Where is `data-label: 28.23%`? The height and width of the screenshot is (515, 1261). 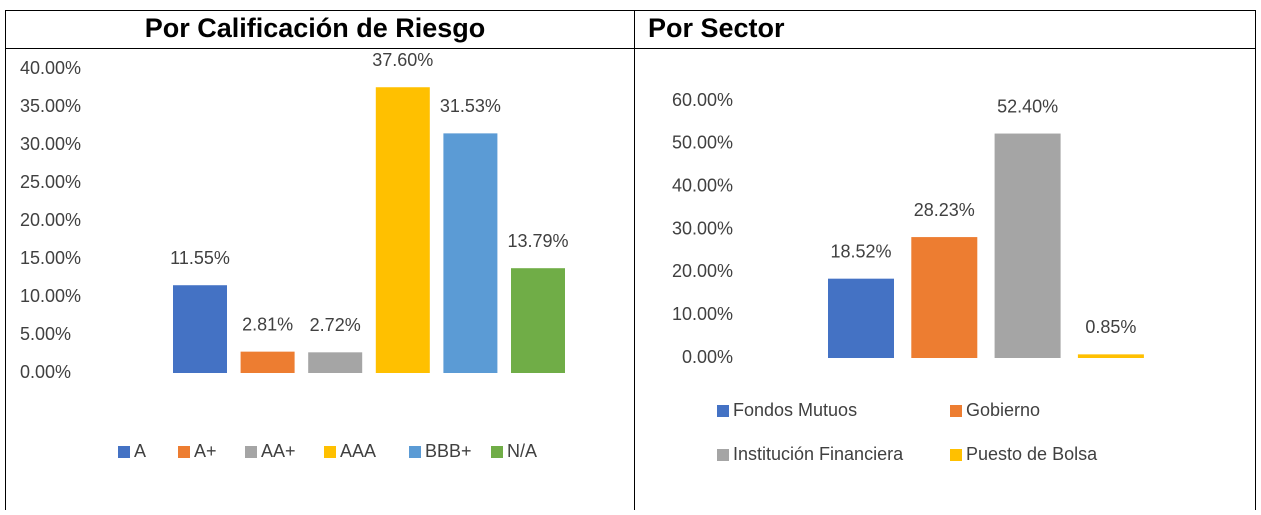 data-label: 28.23% is located at coordinates (944, 210).